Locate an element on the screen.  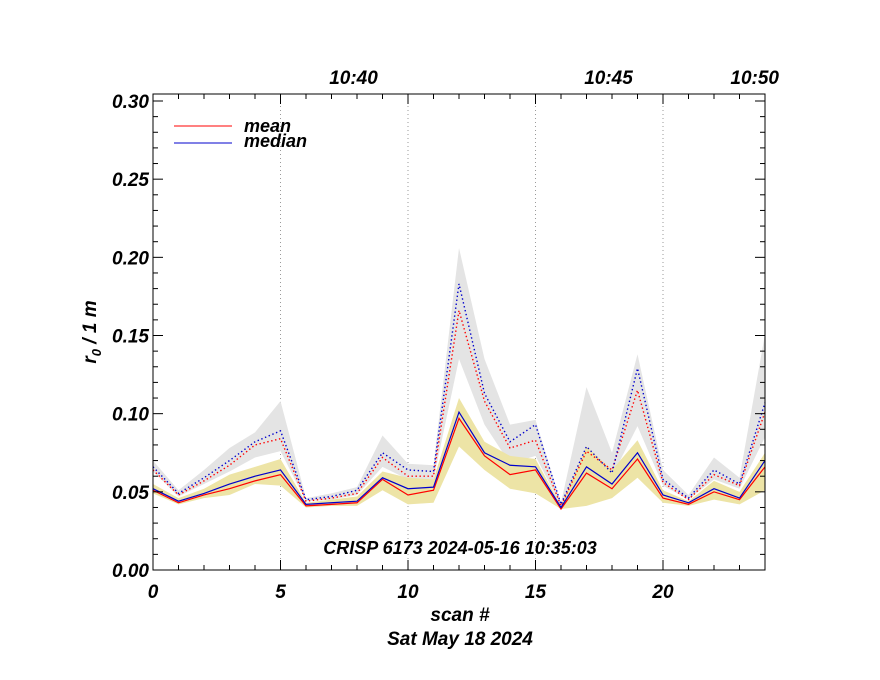
x-tick-labels: 0 5 10 15 20 is located at coordinates (411, 592).